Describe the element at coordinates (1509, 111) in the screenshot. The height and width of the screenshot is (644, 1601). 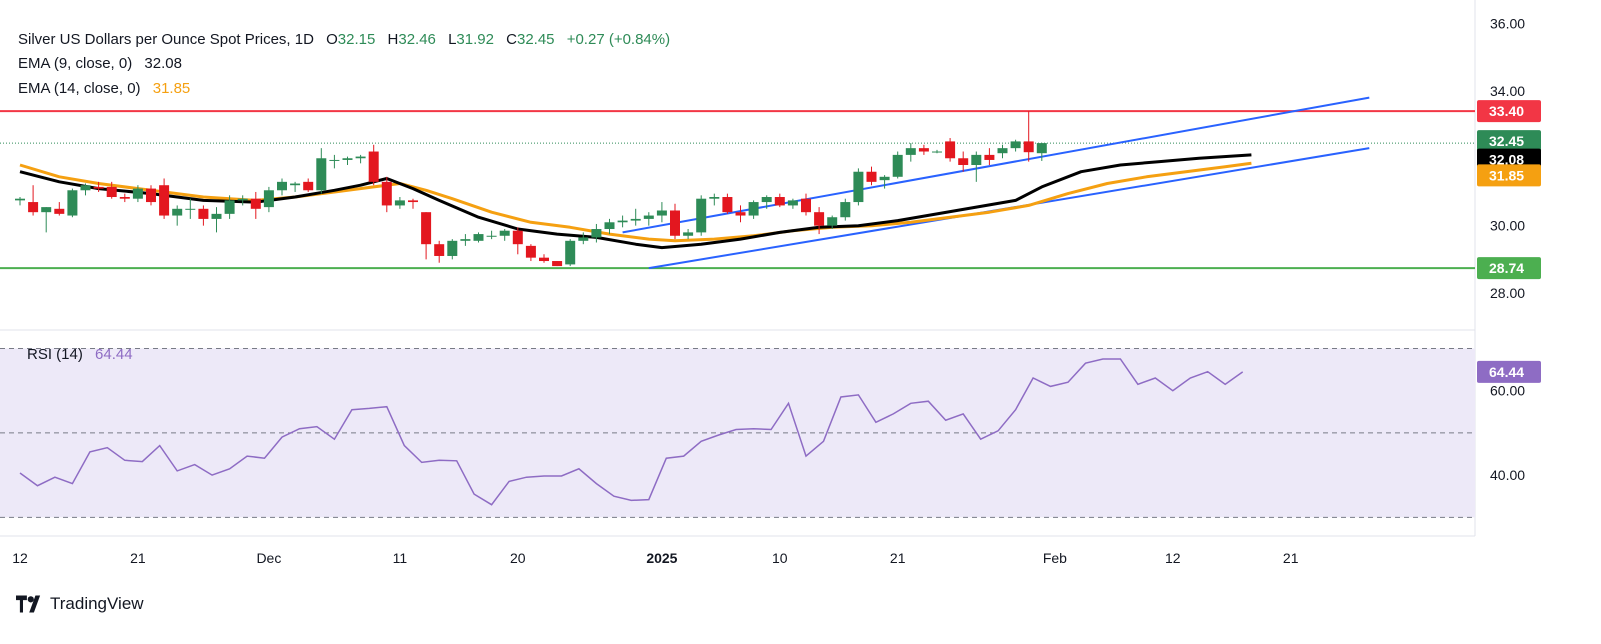
I see `resistance-tag-bg` at that location.